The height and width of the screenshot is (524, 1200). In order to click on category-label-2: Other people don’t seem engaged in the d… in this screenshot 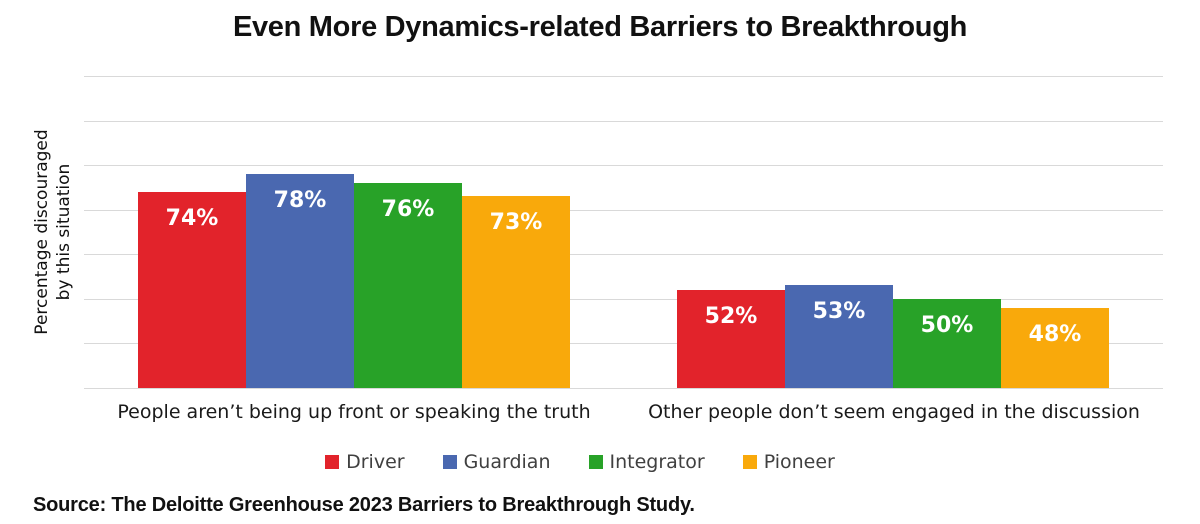, I will do `click(894, 412)`.